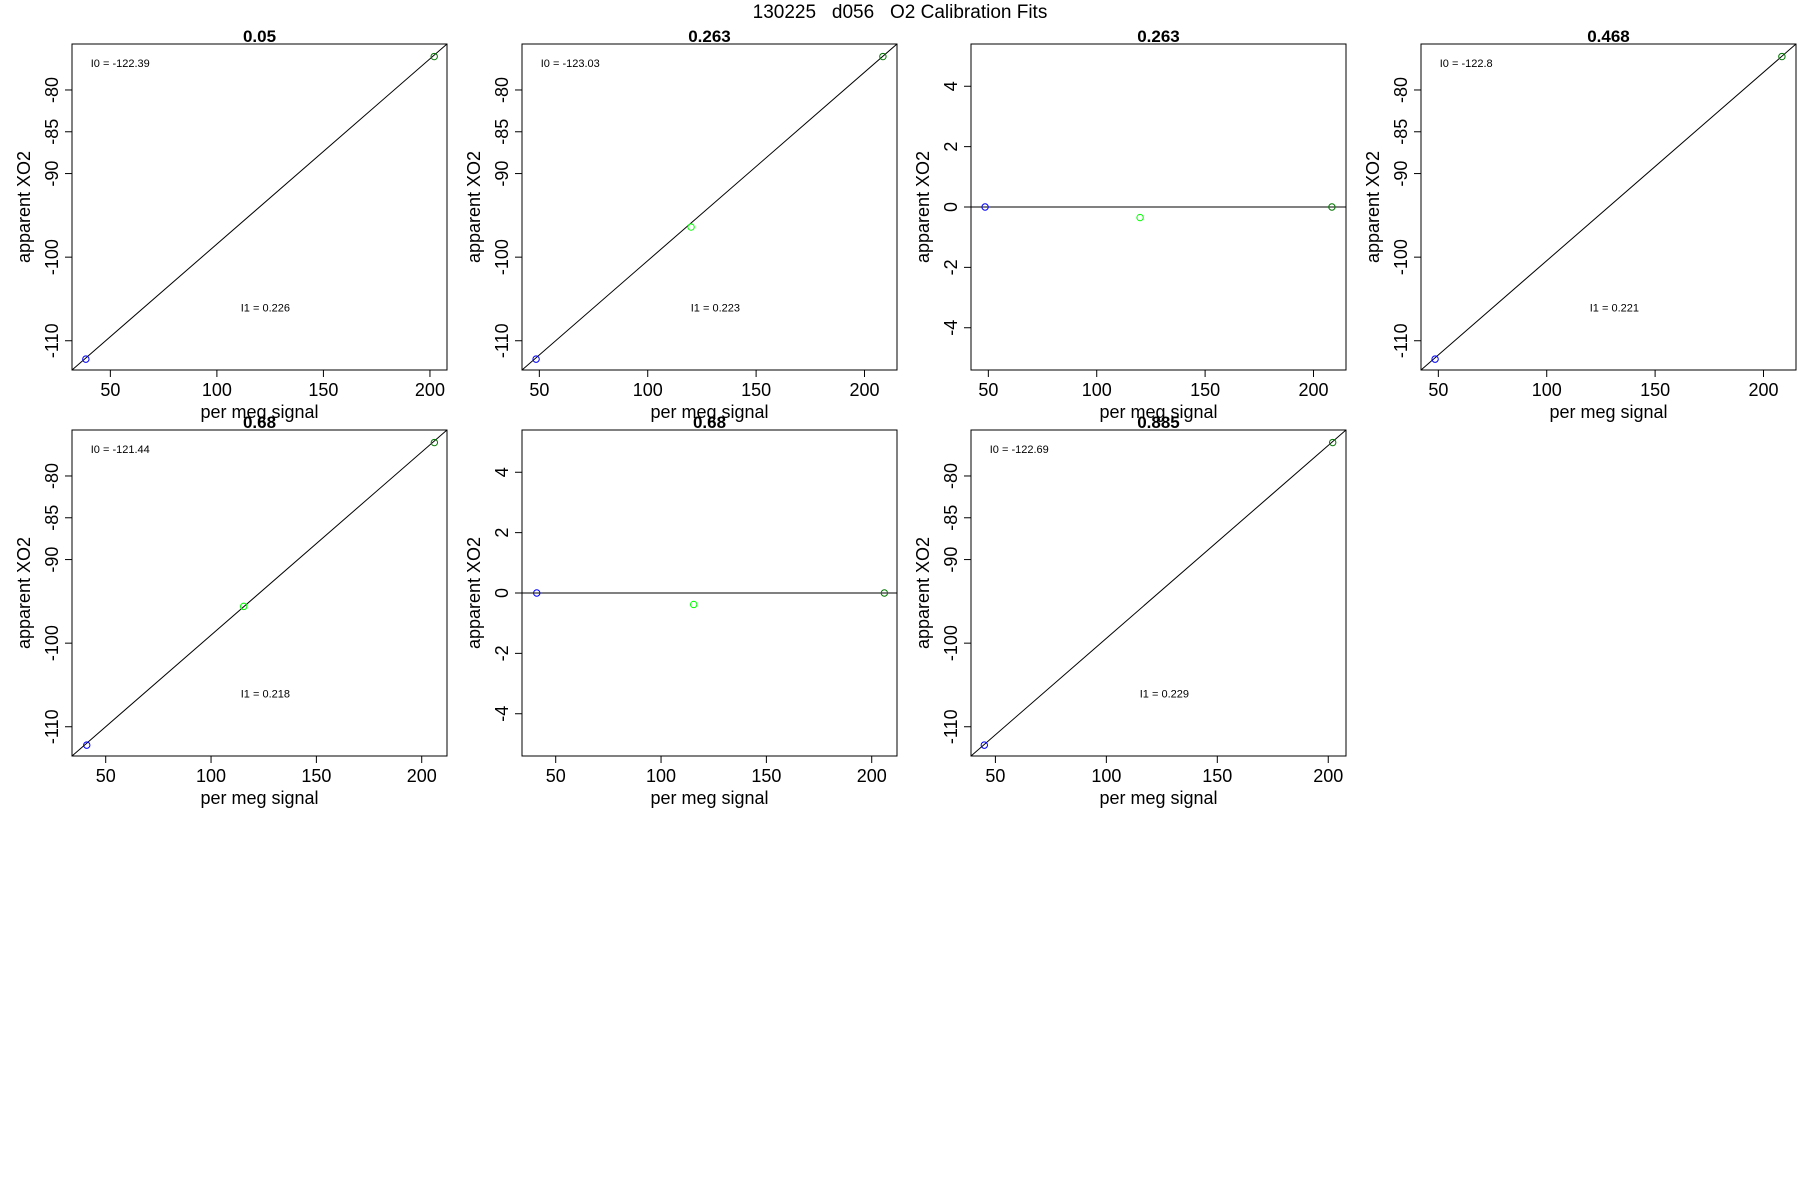 Image resolution: width=1800 pixels, height=1200 pixels. What do you see at coordinates (502, 533) in the screenshot?
I see `y-tick-label: 2` at bounding box center [502, 533].